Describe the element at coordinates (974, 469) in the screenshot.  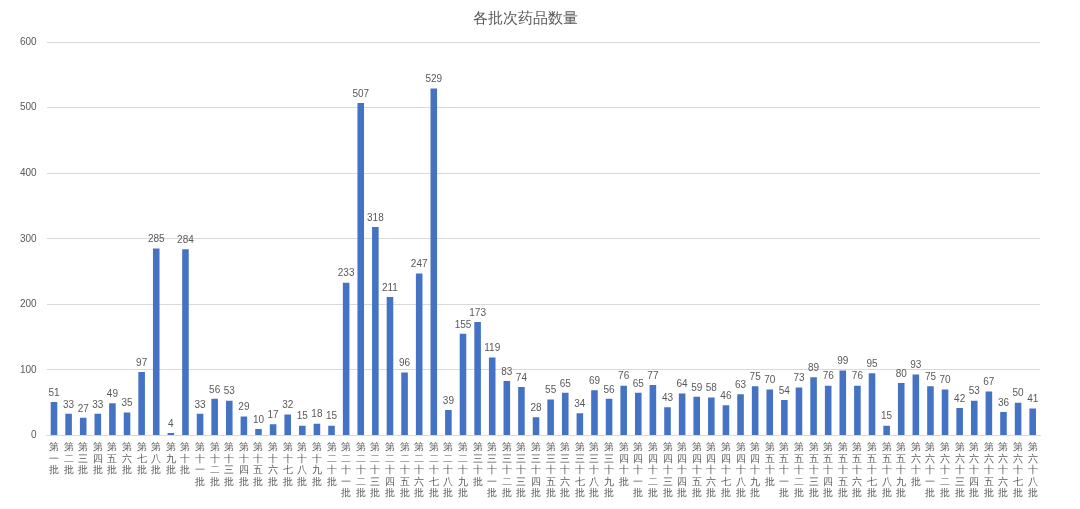
I see `x-tick-label: 第六十四批` at that location.